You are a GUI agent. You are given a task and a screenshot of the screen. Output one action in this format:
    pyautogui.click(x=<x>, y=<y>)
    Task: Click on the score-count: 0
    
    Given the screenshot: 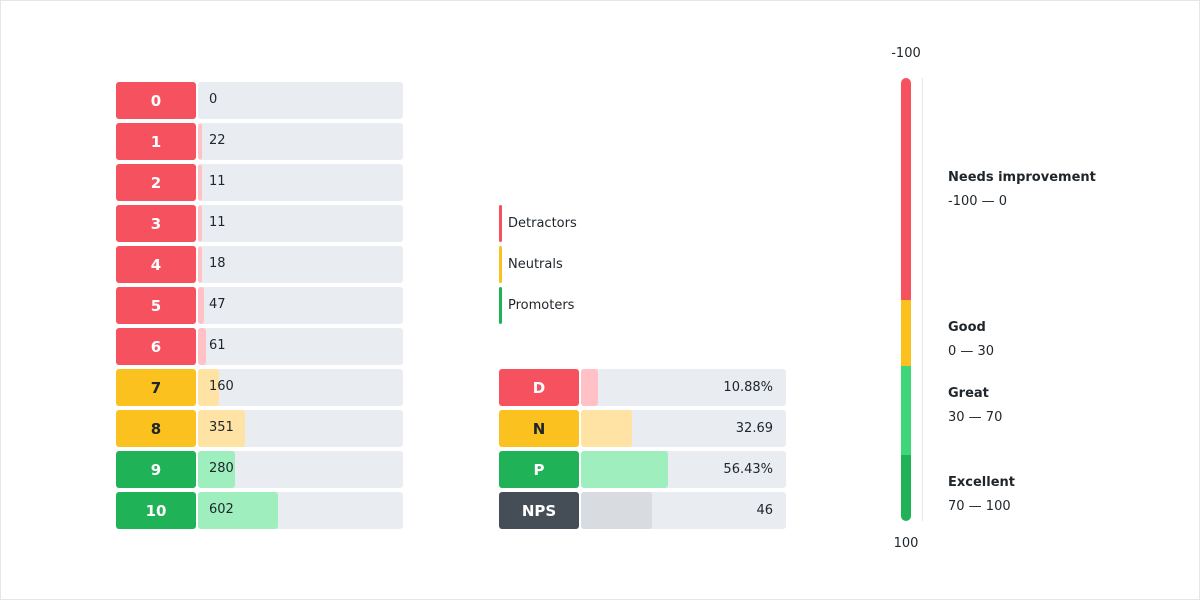 What is the action you would take?
    pyautogui.click(x=213, y=99)
    